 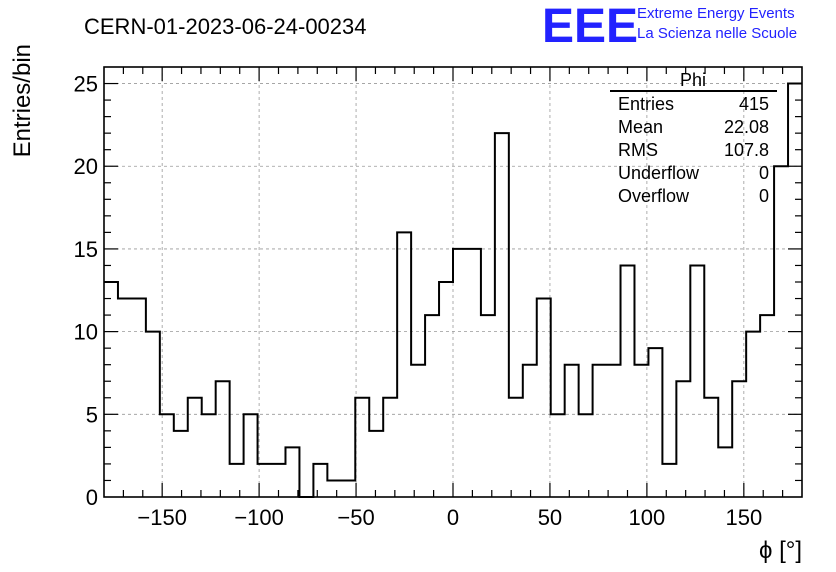 I want to click on stats-title: Phi, so click(x=693, y=80).